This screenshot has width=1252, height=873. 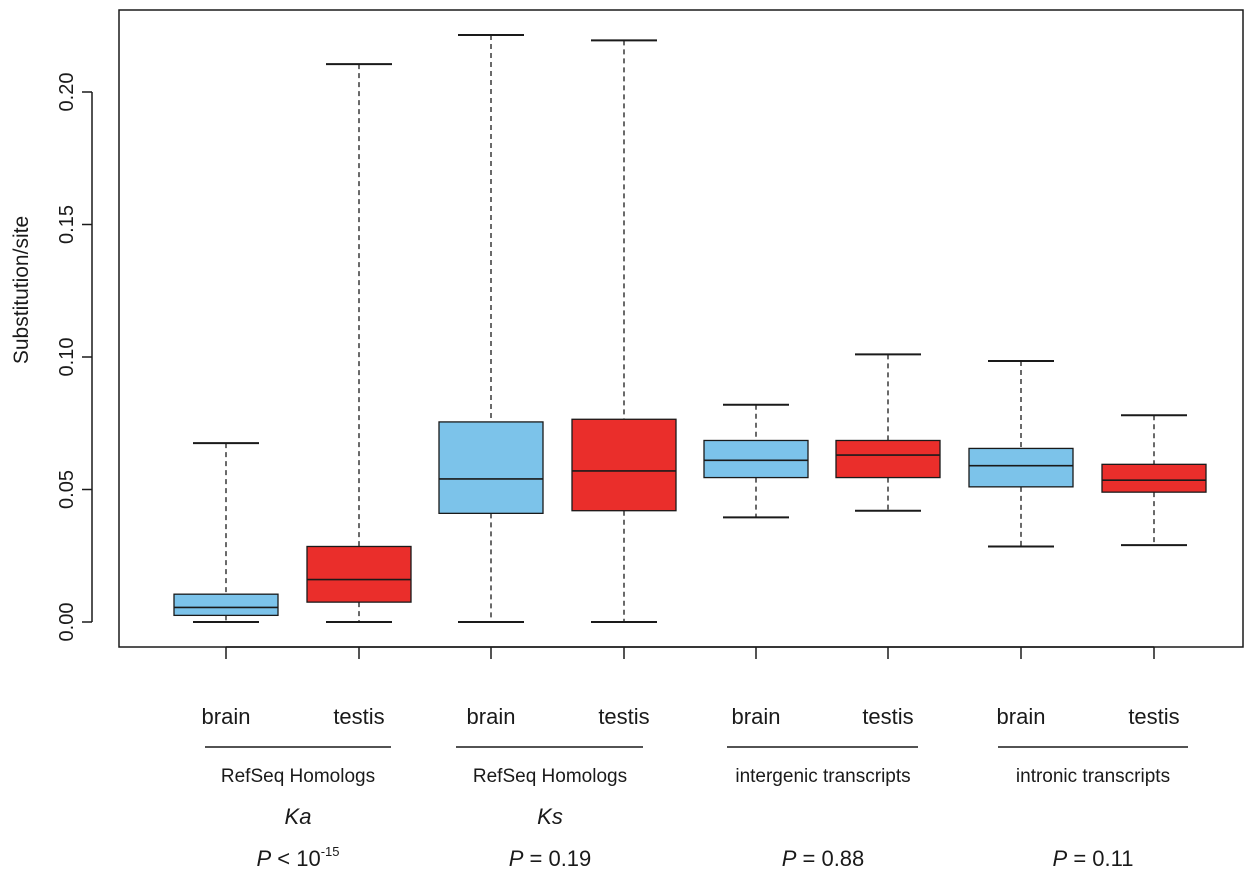 I want to click on y-axis: 0.00 0.05 0.10 0.15 0.20, so click(x=74, y=357).